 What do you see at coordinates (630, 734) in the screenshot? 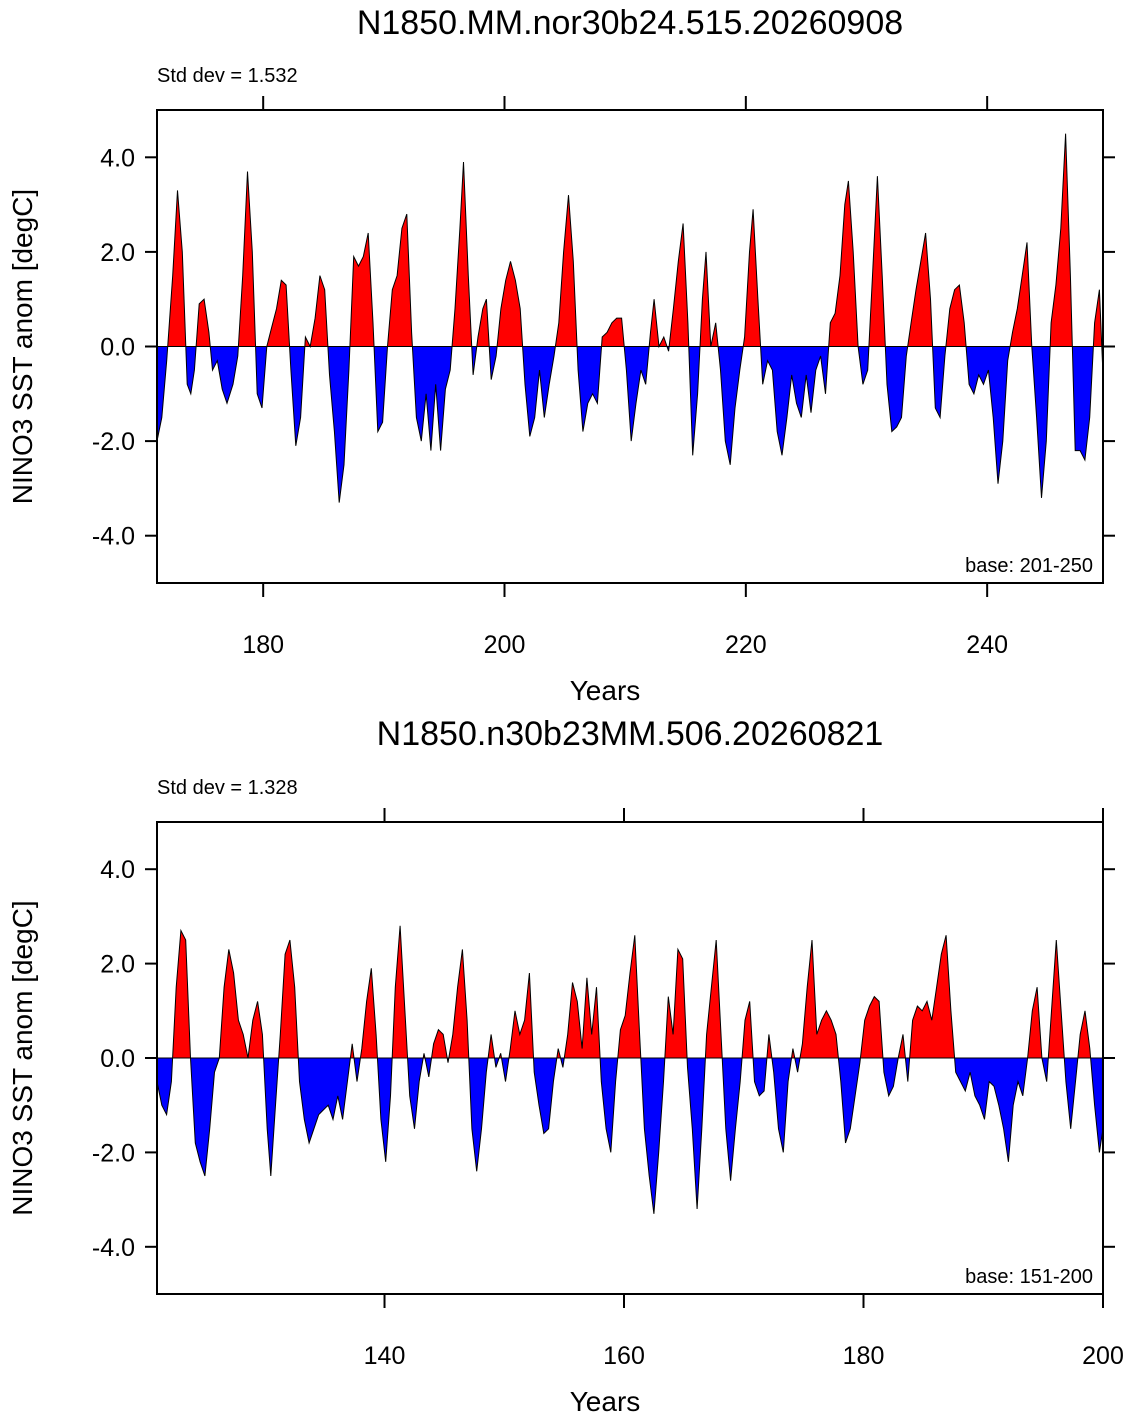
I see `chart-title: N1850.n30b23MM.506.20260821` at bounding box center [630, 734].